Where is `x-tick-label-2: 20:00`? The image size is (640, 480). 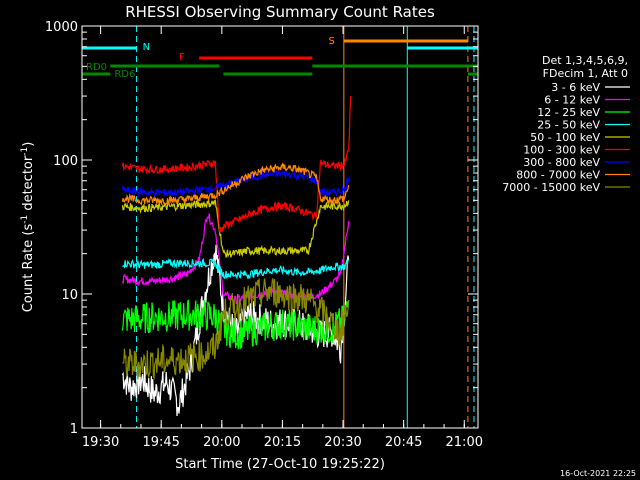
x-tick-label-2: 20:00 is located at coordinates (221, 442).